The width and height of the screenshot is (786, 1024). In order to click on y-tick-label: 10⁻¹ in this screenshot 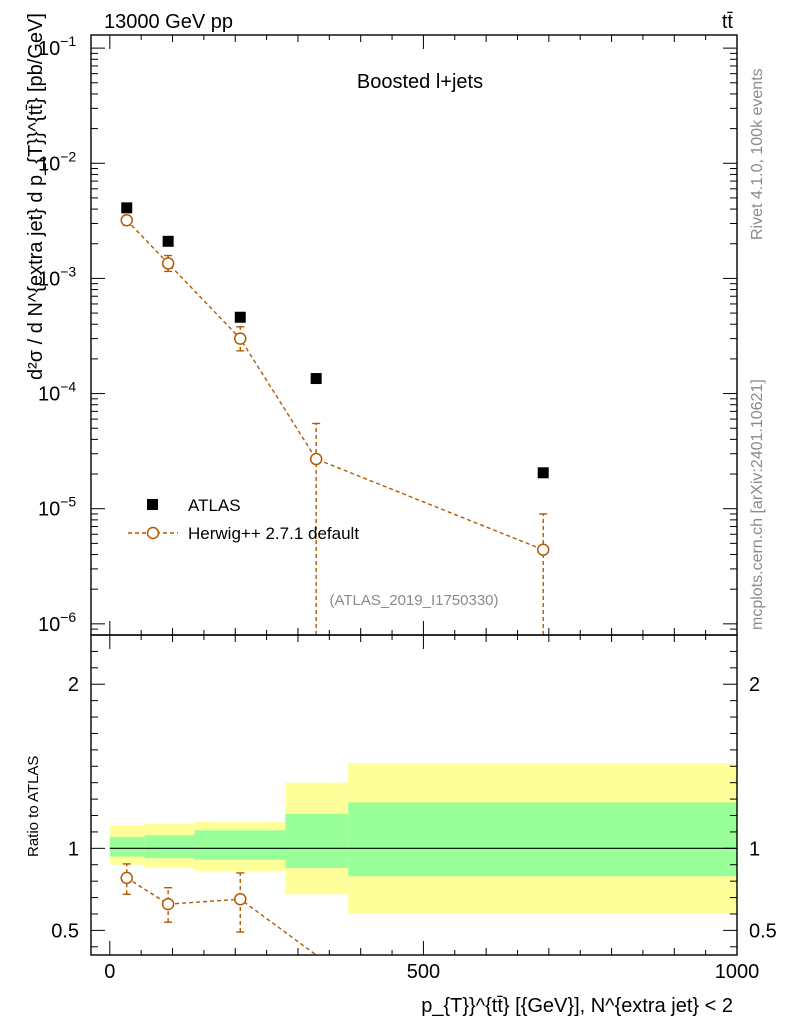, I will do `click(57, 46)`.